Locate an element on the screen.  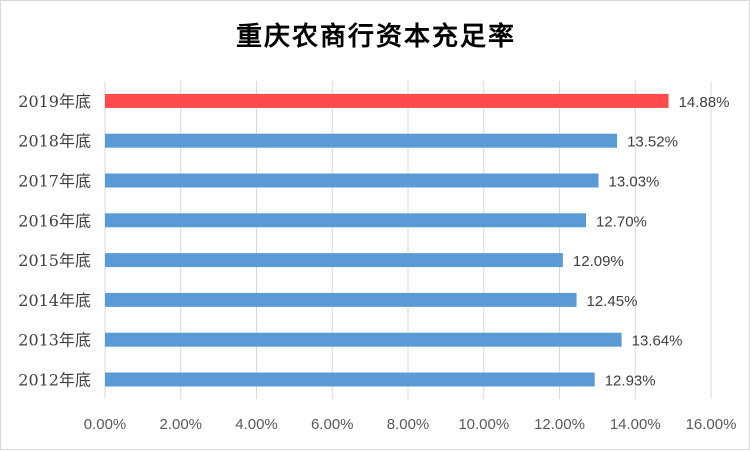
category-label: 2018年底 is located at coordinates (54, 141).